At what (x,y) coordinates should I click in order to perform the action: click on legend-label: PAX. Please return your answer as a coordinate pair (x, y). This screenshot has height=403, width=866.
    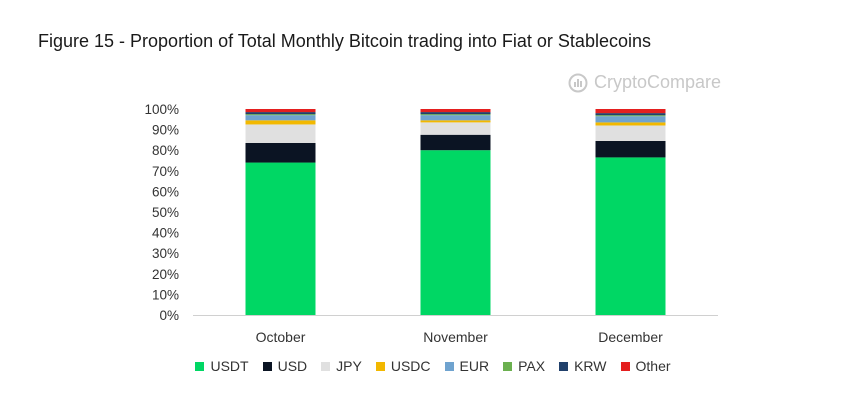
    Looking at the image, I should click on (532, 366).